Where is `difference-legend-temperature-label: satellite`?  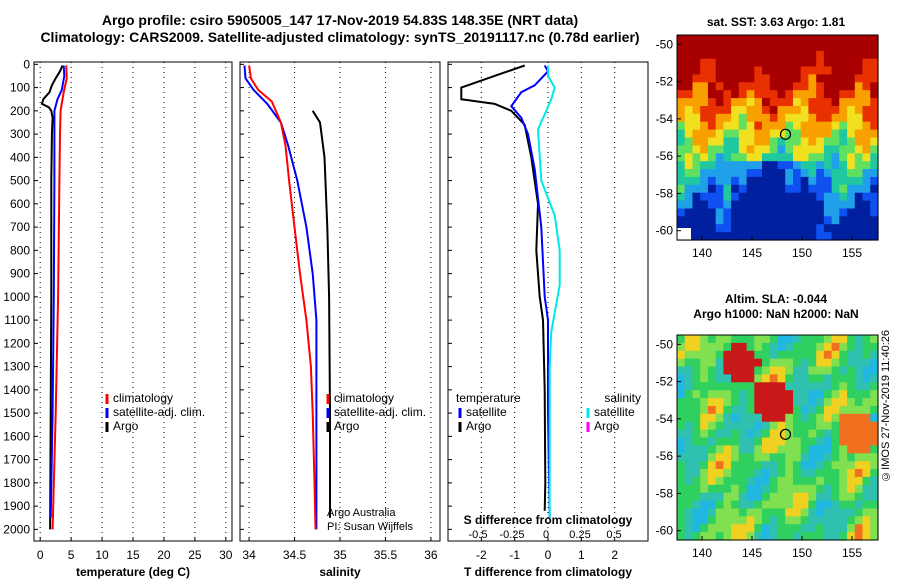
difference-legend-temperature-label: satellite is located at coordinates (486, 412).